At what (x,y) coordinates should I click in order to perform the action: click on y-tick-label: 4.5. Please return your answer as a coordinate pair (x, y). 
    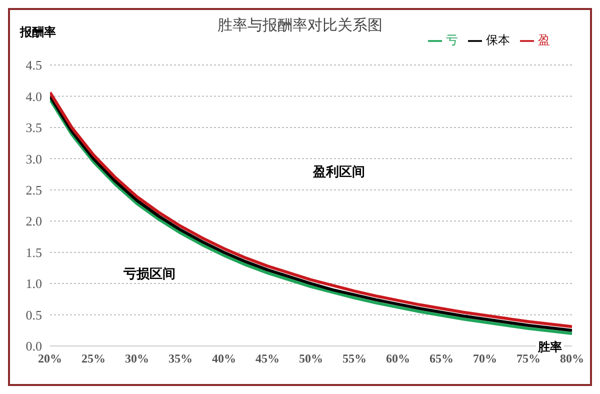
    Looking at the image, I should click on (34, 65).